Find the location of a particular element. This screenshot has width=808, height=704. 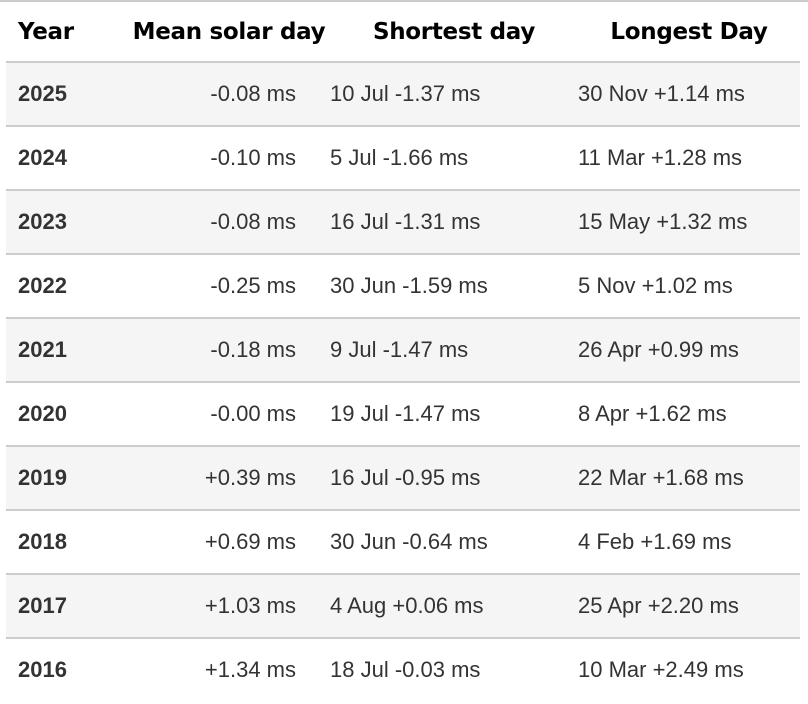

shortest-day-cell: 9 Jul -1.47 ms is located at coordinates (454, 349).